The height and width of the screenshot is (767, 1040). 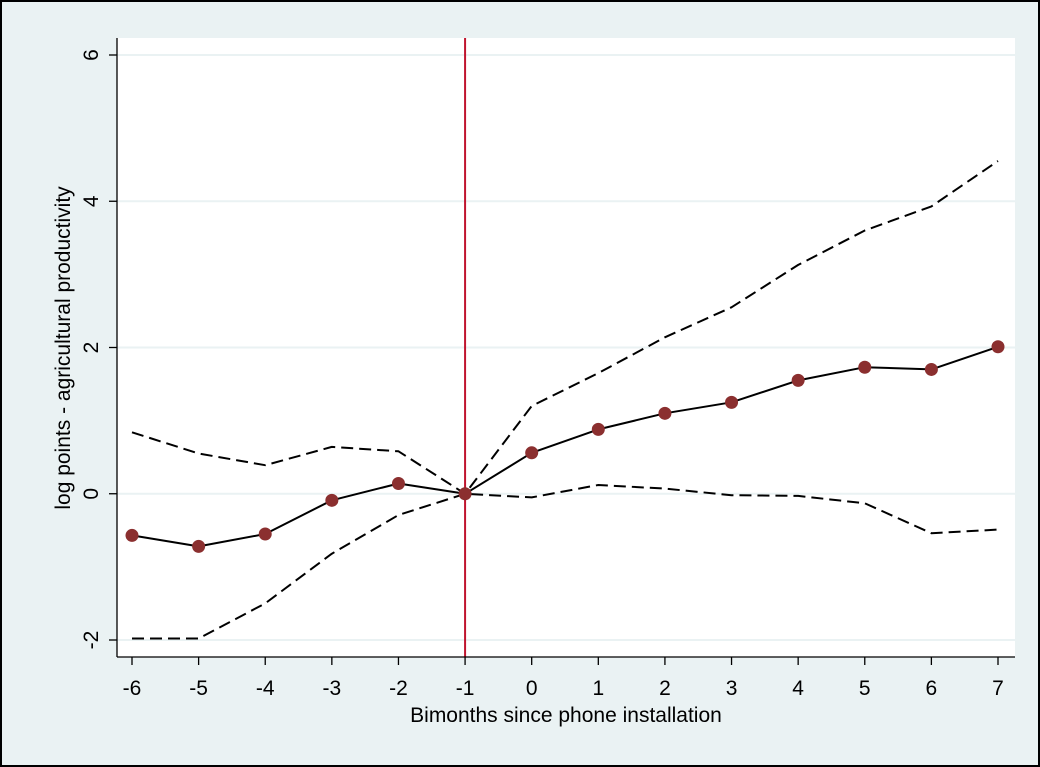 What do you see at coordinates (198, 688) in the screenshot?
I see `x-tick-label: -5` at bounding box center [198, 688].